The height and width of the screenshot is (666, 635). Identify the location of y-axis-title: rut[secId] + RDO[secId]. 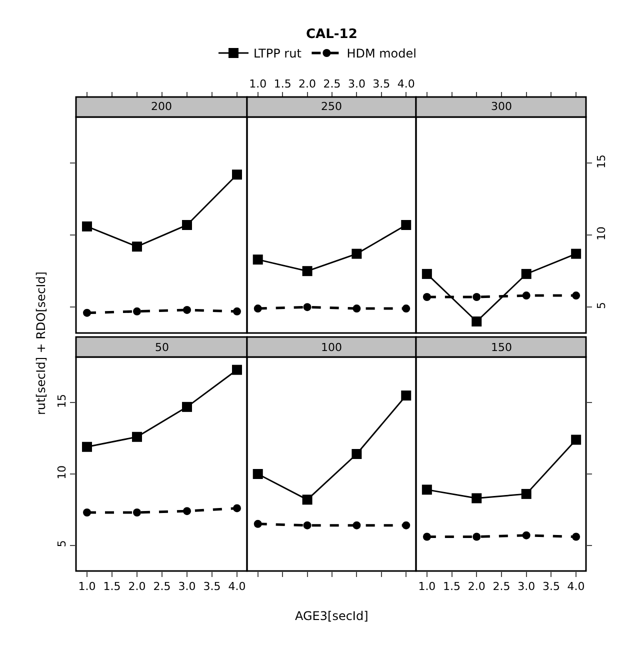
(41, 343).